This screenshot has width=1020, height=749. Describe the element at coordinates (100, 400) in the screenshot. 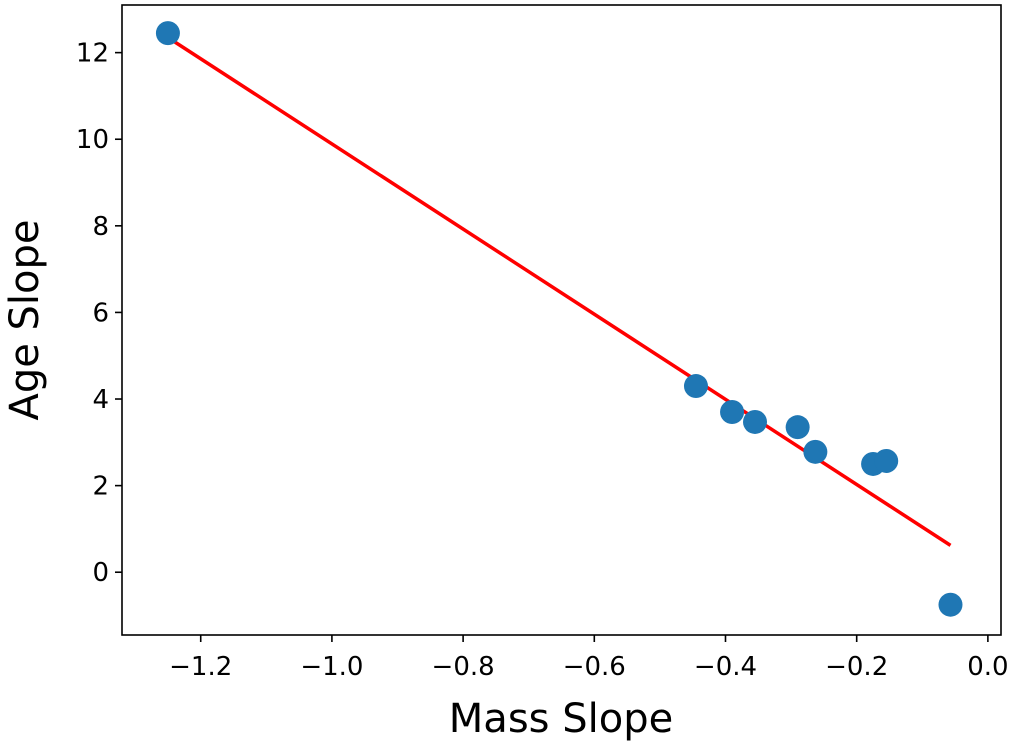

I see `y-tick-label: 4` at that location.